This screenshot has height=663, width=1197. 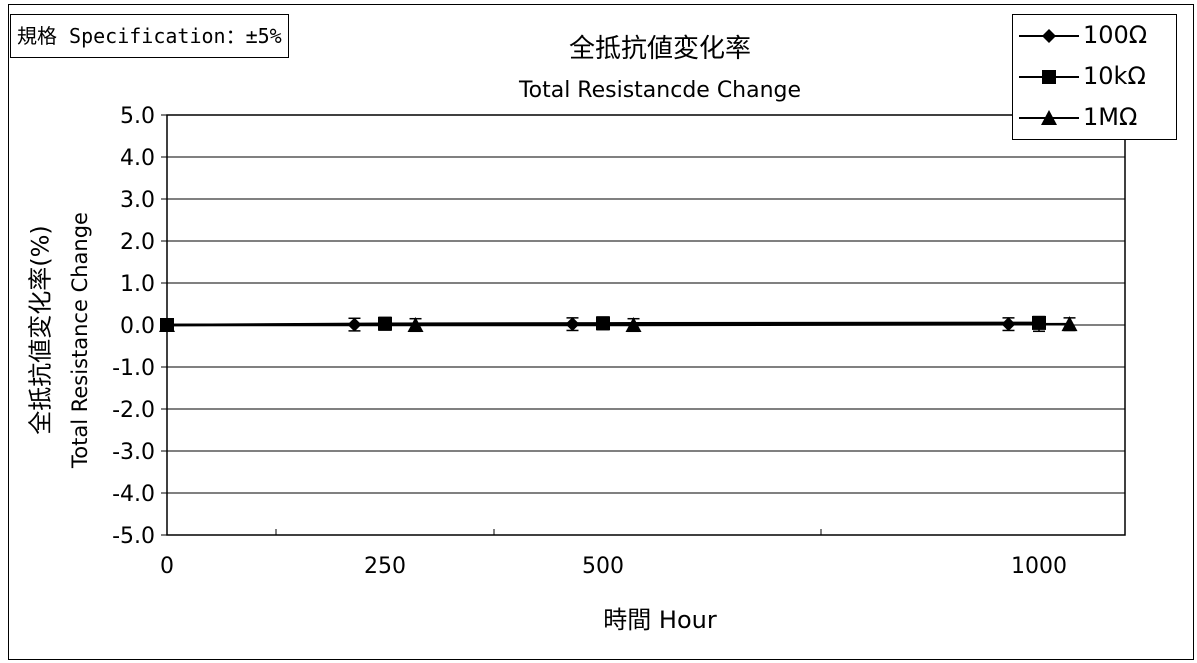 I want to click on x-tick-label: 500, so click(x=603, y=566).